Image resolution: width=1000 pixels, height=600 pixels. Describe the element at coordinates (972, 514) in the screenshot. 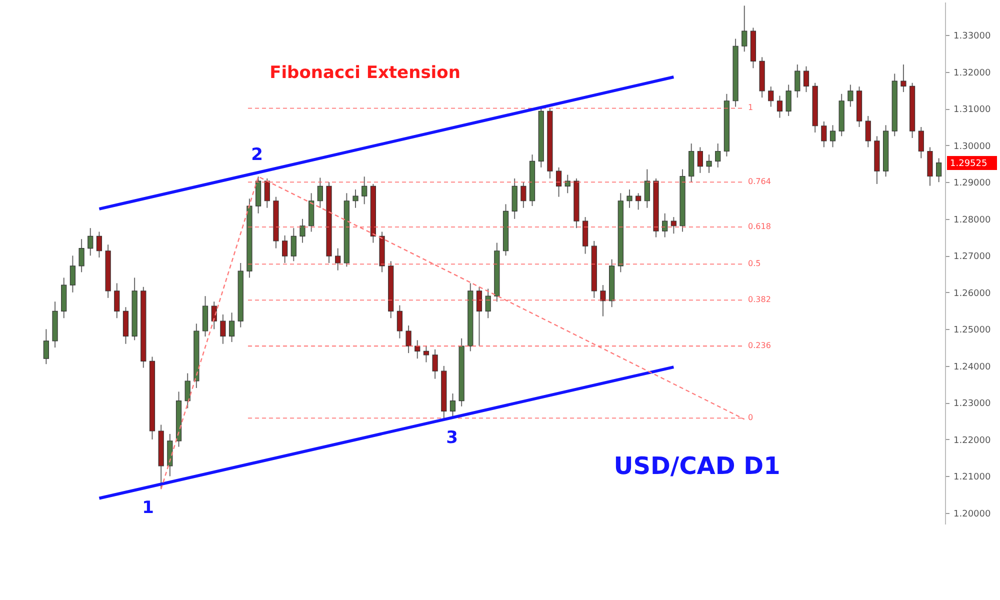

I see `y-tick-label: 1.20000` at that location.